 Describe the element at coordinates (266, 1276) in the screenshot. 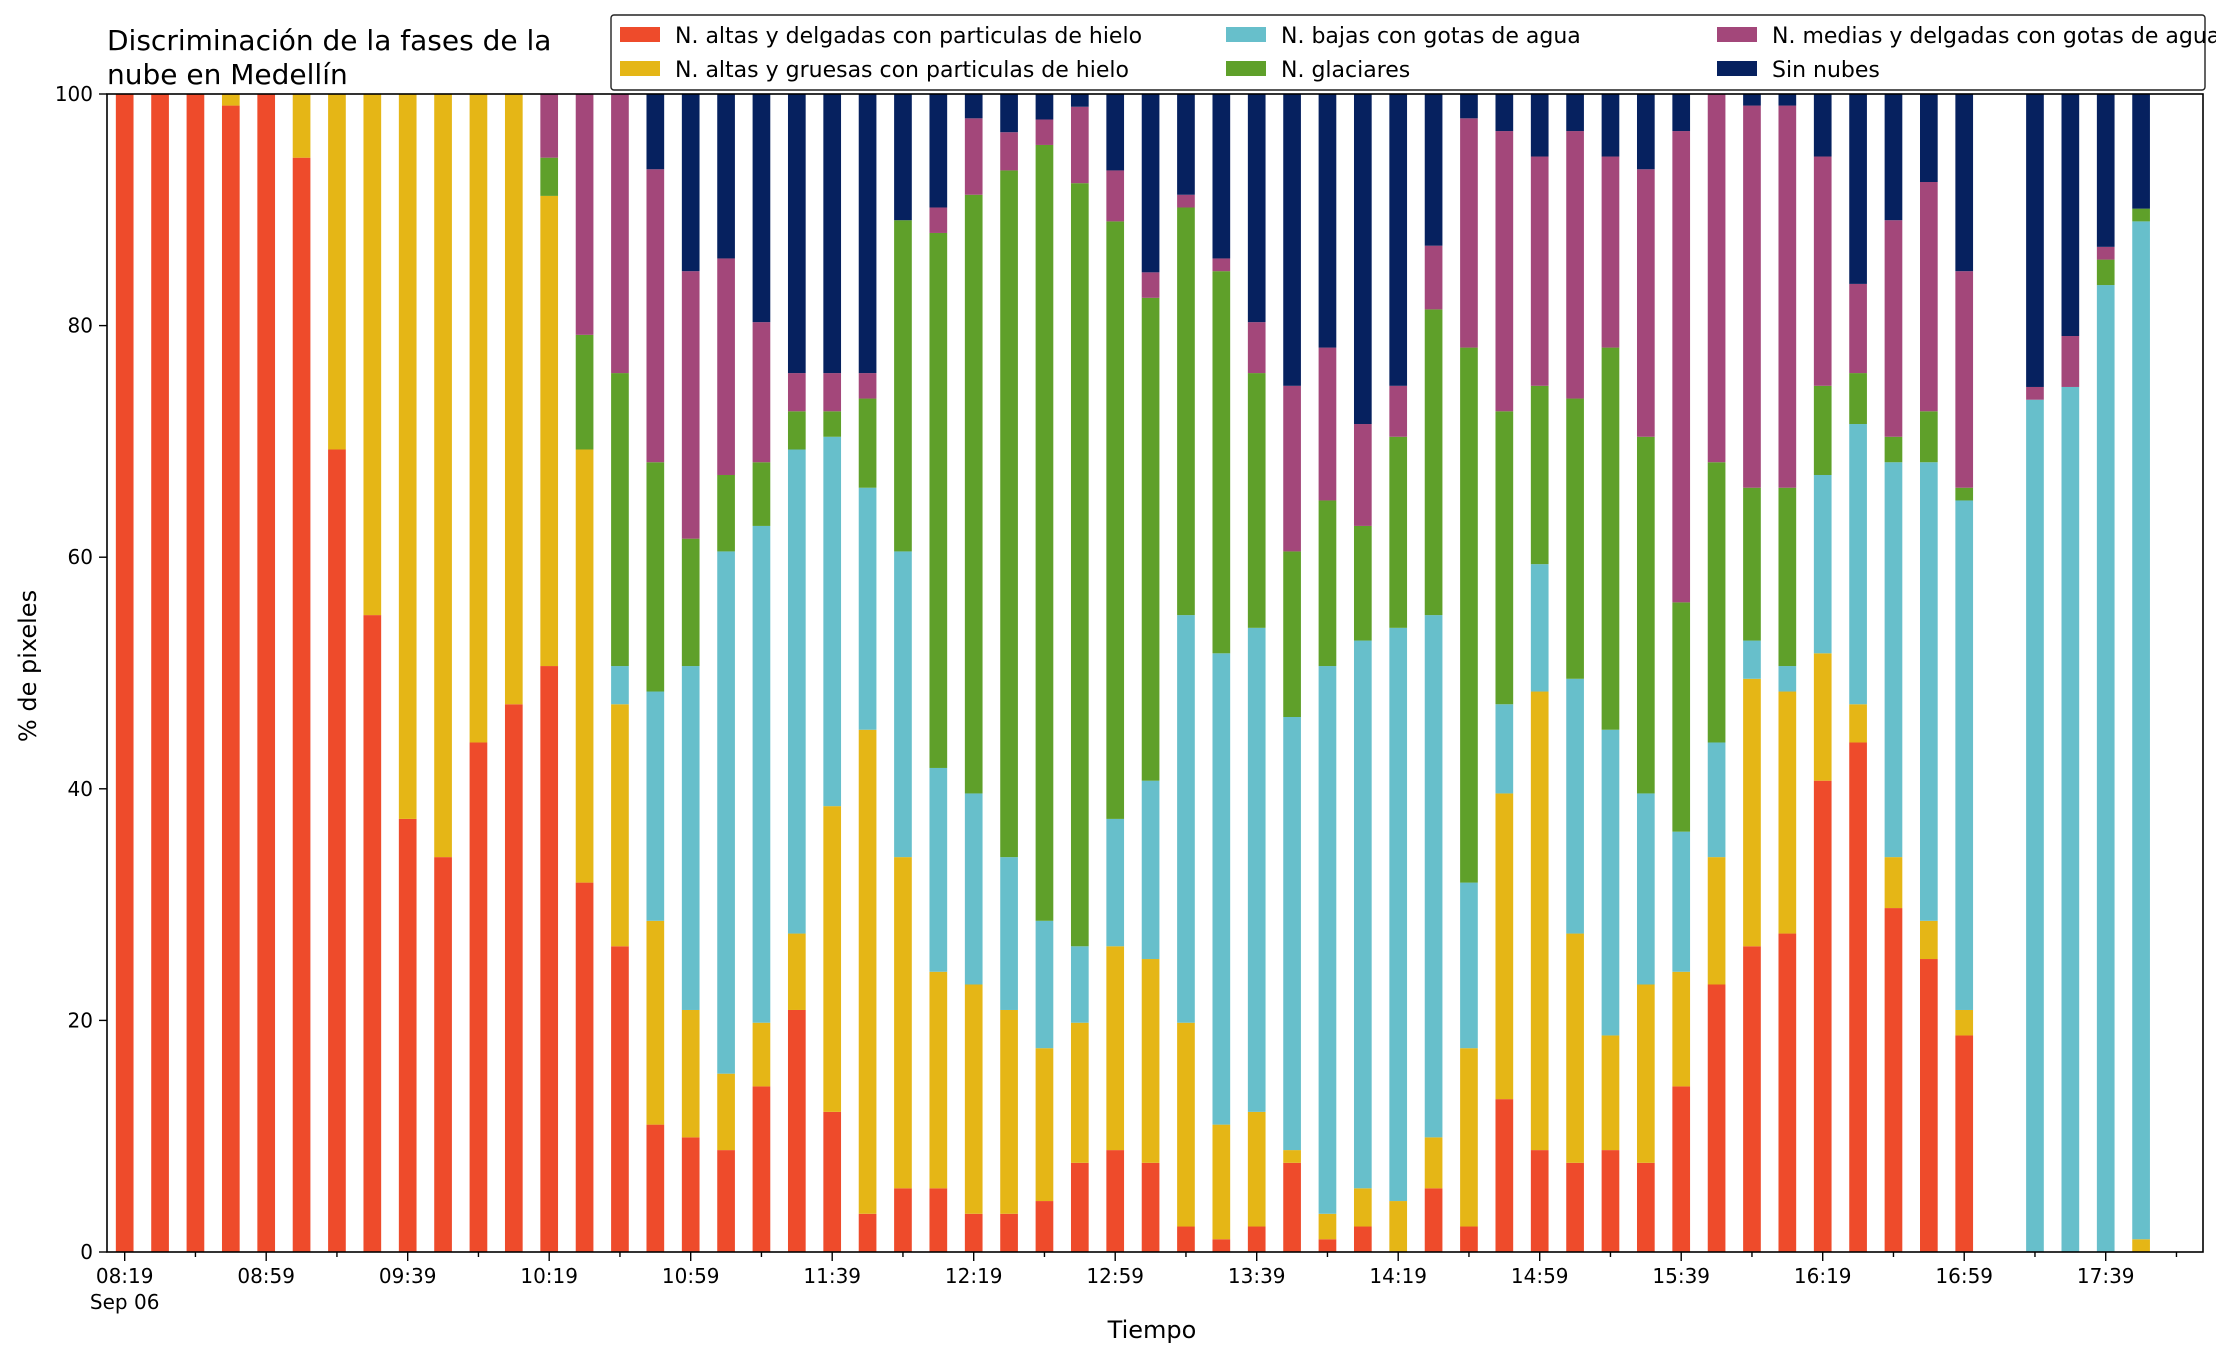

I see `x-tick-label: 08:59` at that location.